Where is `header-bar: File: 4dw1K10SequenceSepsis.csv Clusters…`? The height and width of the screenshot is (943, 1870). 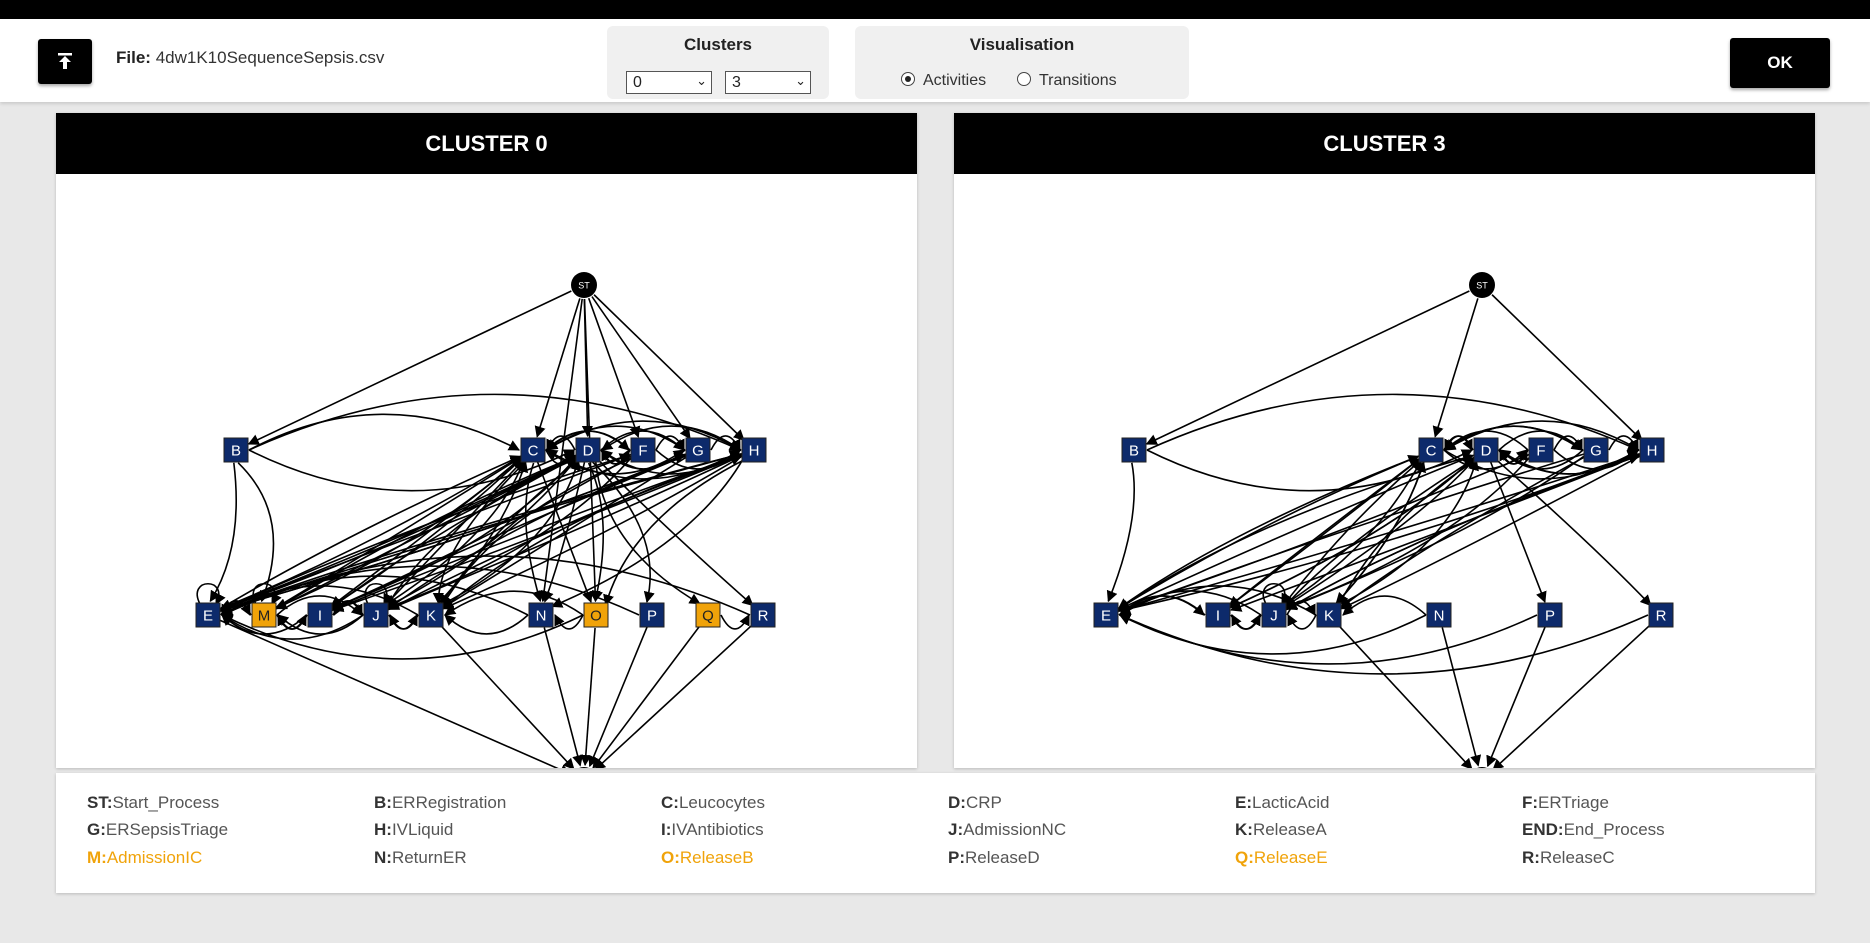
header-bar: File: 4dw1K10SequenceSepsis.csv Clusters… is located at coordinates (935, 60).